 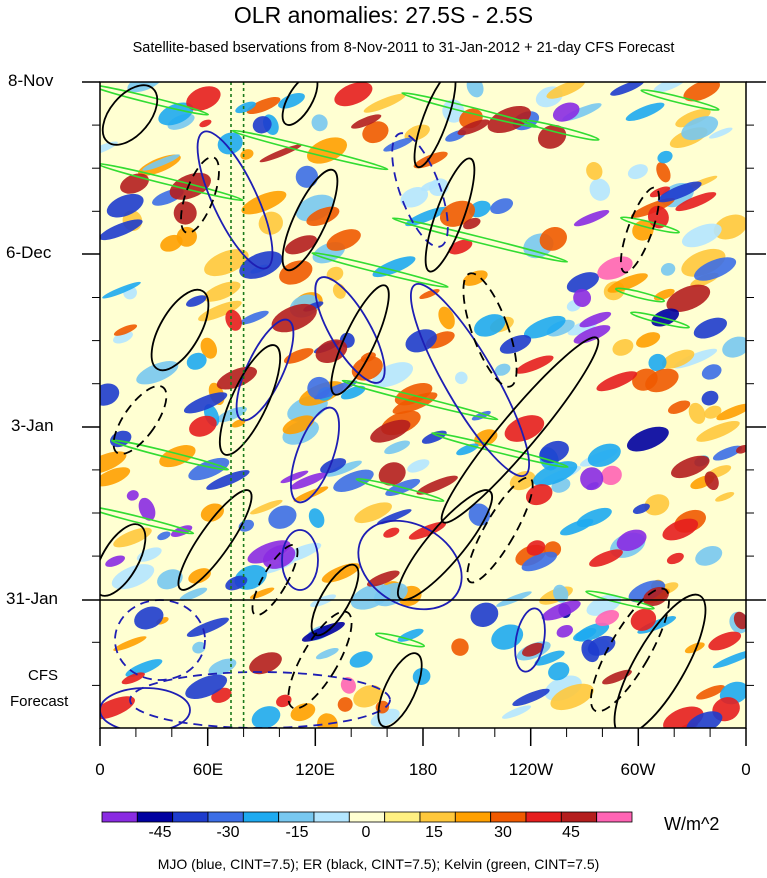 What do you see at coordinates (638, 769) in the screenshot?
I see `x-tick-label: 60W` at bounding box center [638, 769].